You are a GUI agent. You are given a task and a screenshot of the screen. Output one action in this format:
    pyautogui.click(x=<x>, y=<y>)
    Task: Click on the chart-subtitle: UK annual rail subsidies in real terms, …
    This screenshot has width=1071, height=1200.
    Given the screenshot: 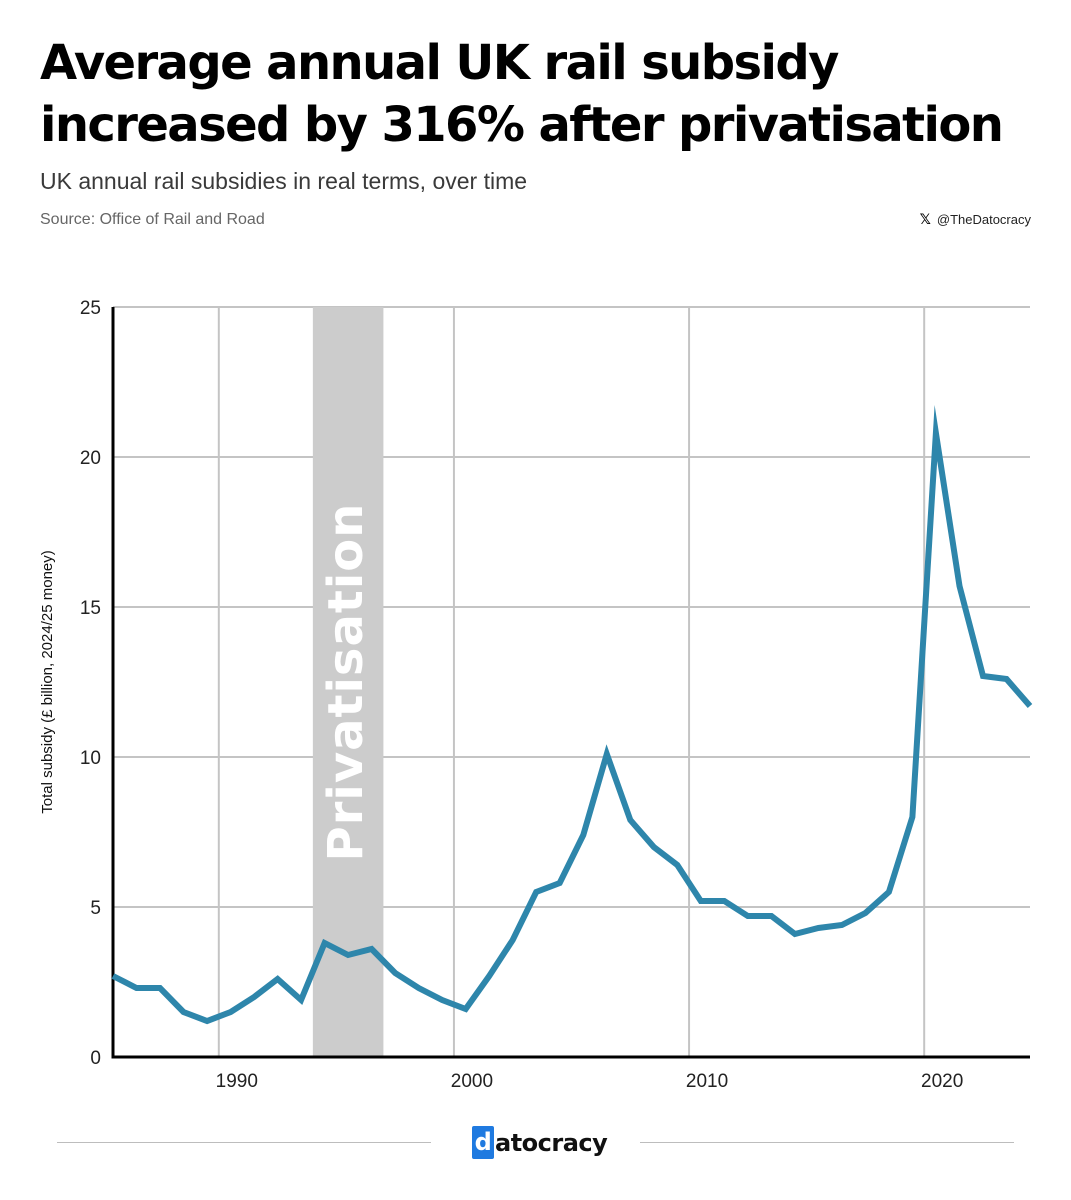 What is the action you would take?
    pyautogui.click(x=284, y=181)
    